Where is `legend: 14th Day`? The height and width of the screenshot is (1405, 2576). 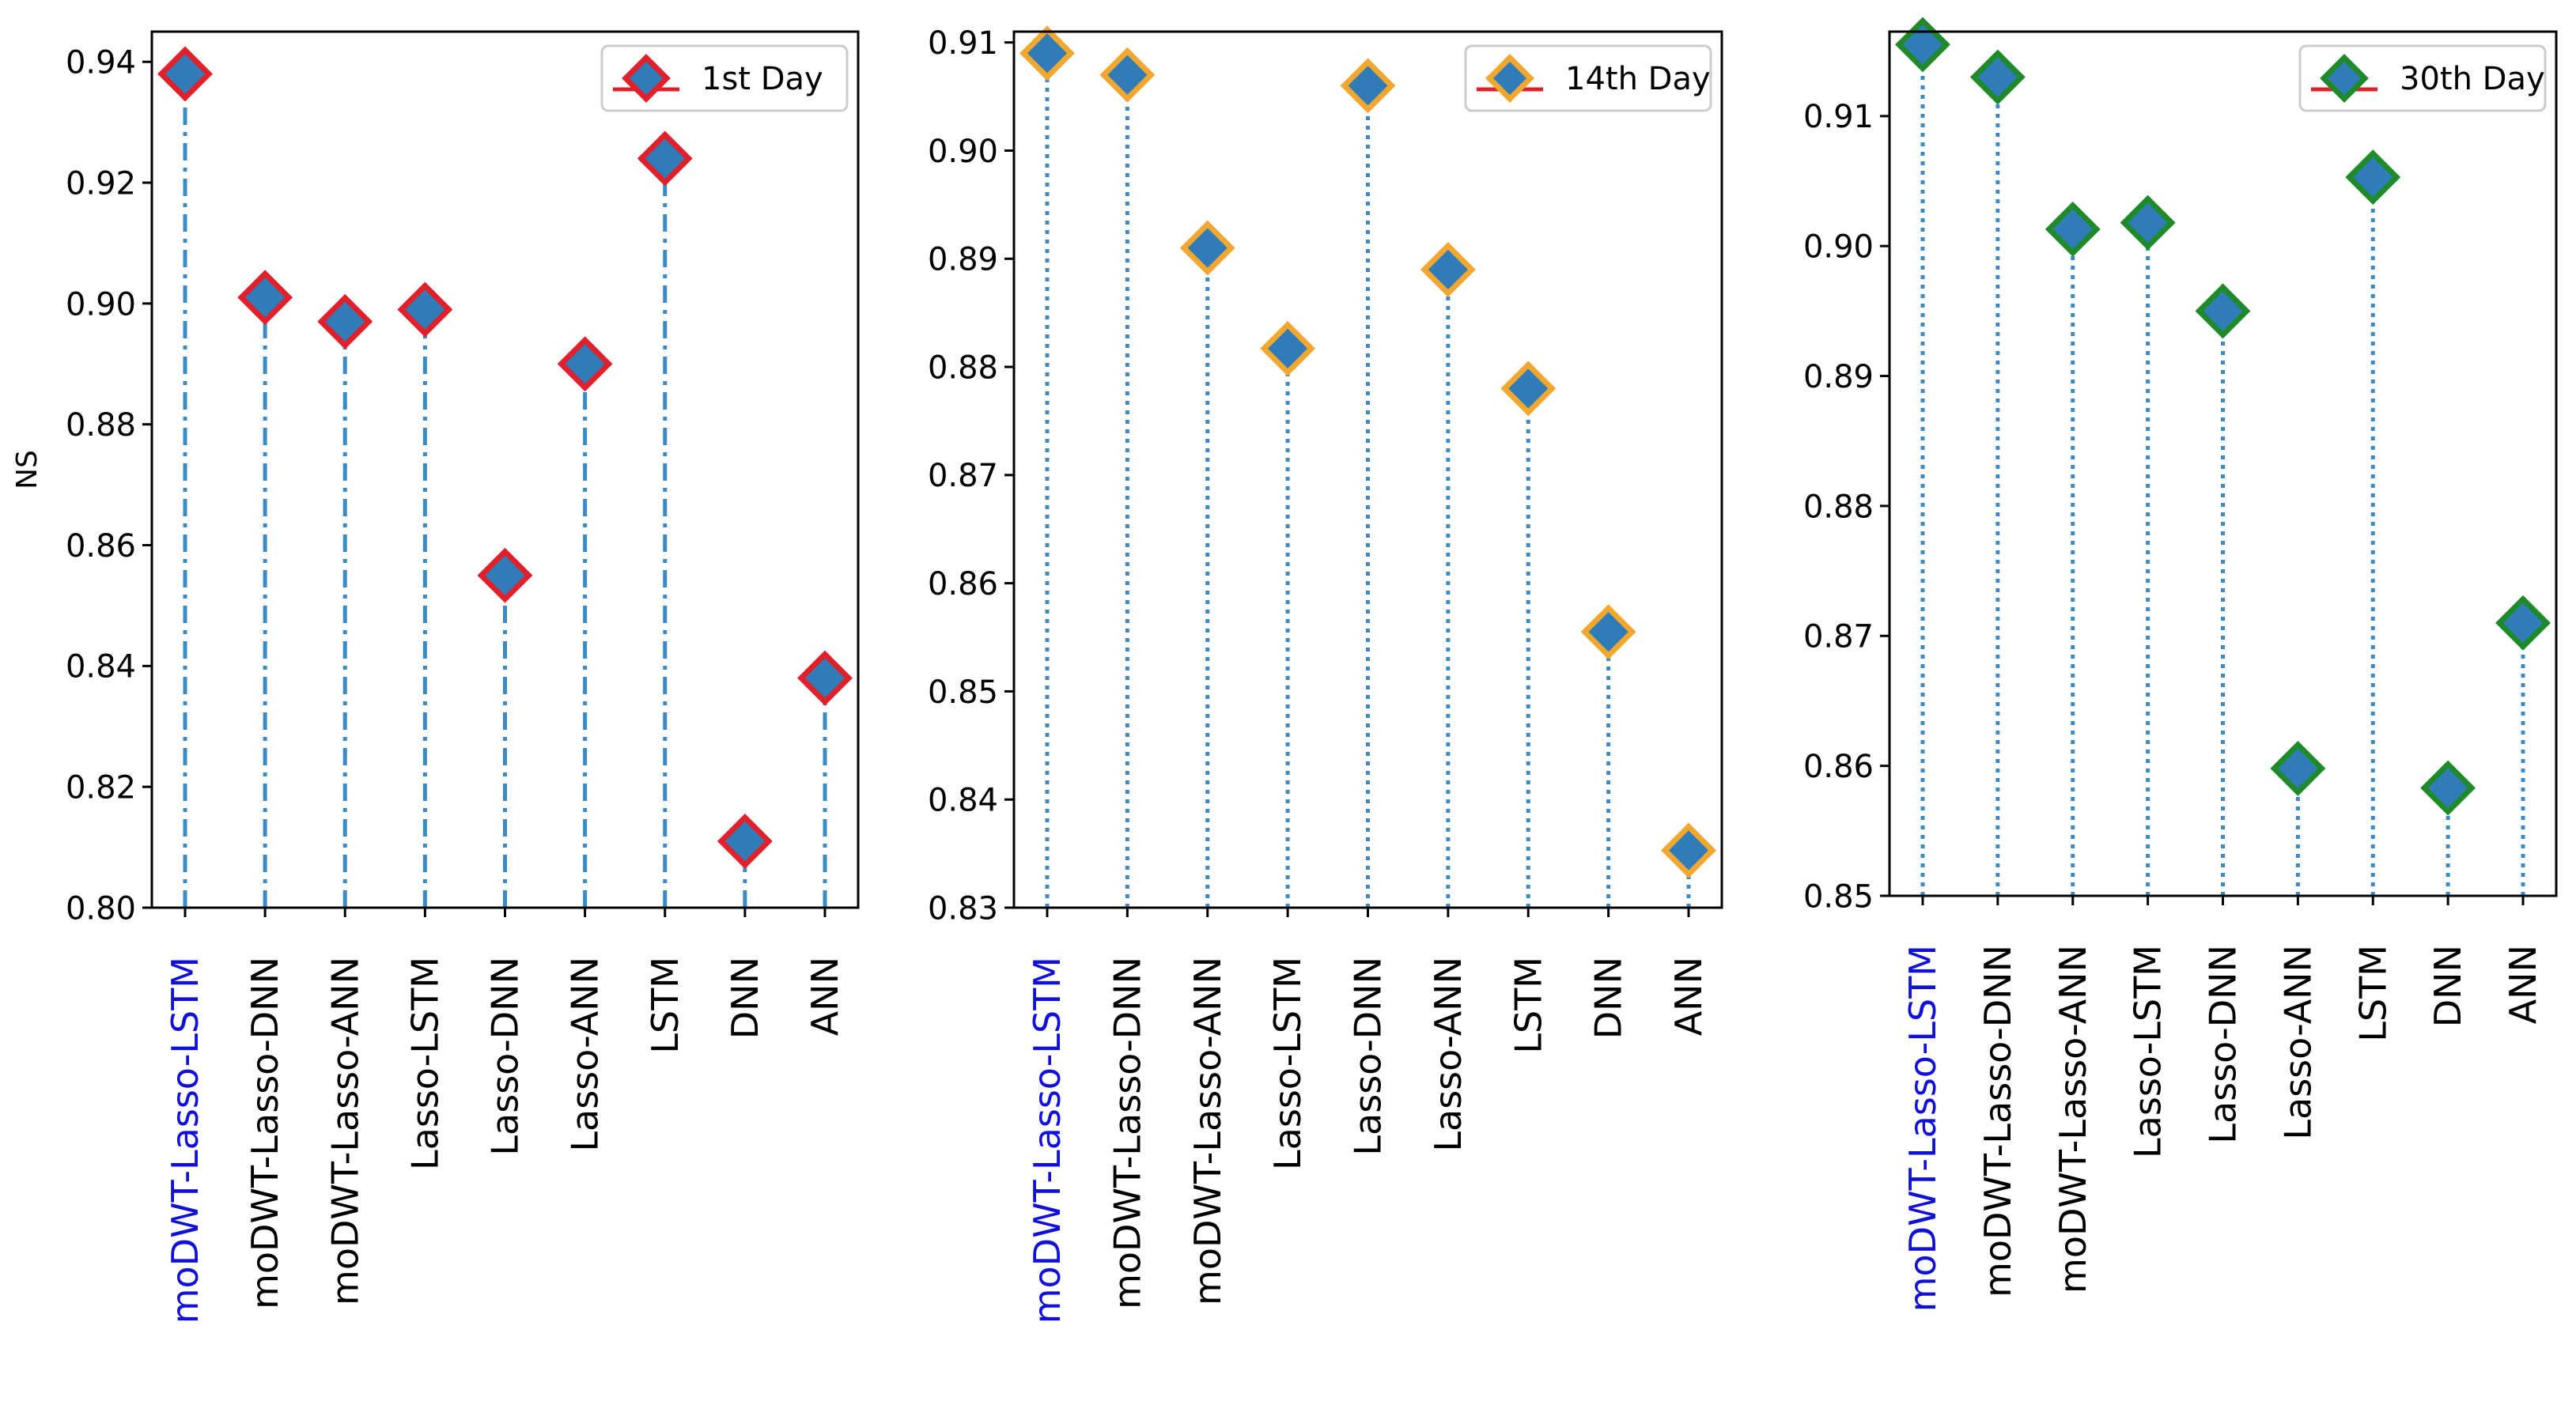
legend: 14th Day is located at coordinates (1588, 78).